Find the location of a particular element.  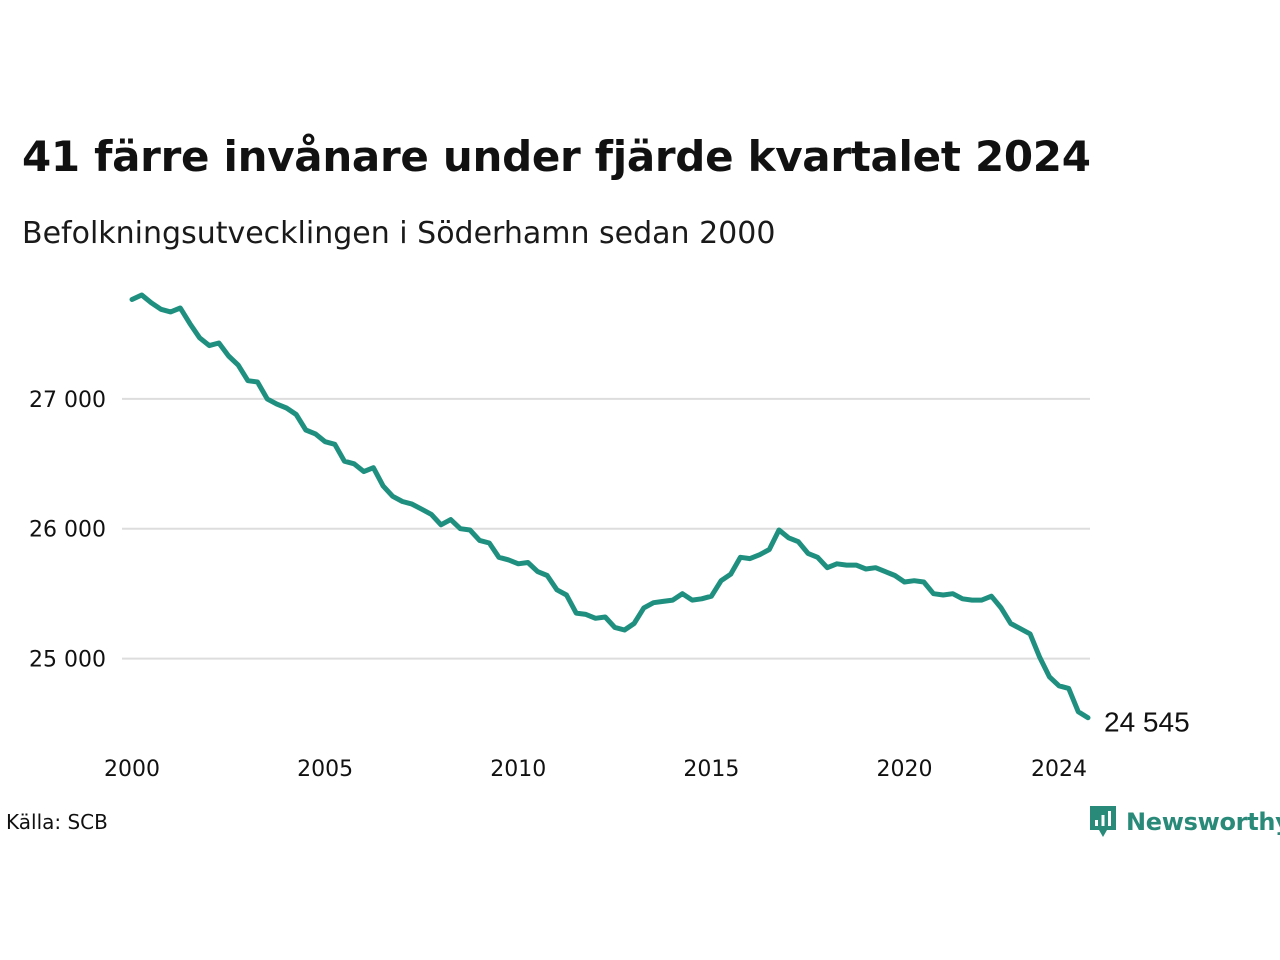

source-note: Källa: SCB is located at coordinates (57, 822).